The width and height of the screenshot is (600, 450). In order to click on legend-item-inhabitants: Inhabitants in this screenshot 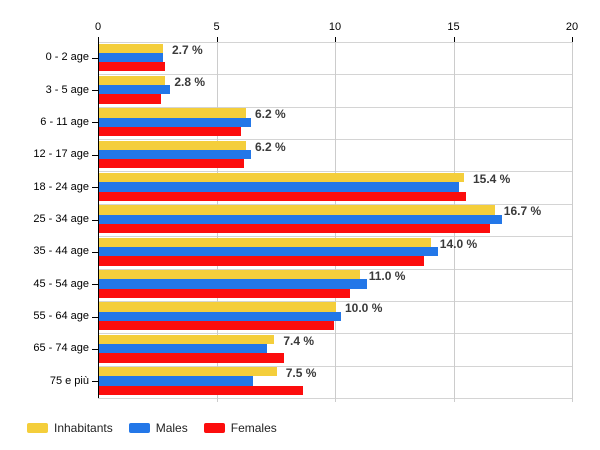, I will do `click(70, 428)`.